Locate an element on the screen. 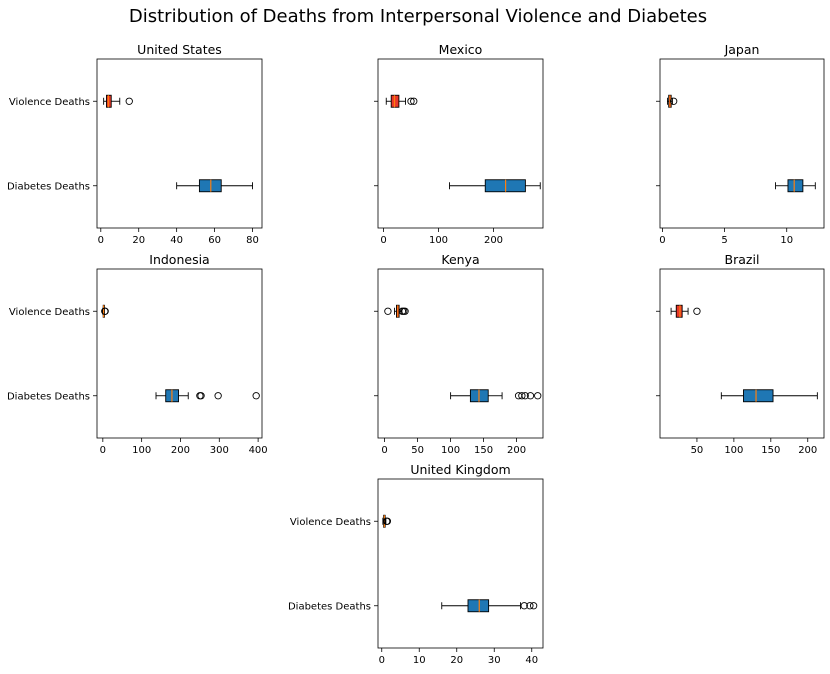 This screenshot has height=674, width=830. subplot-title: United States is located at coordinates (179, 49).